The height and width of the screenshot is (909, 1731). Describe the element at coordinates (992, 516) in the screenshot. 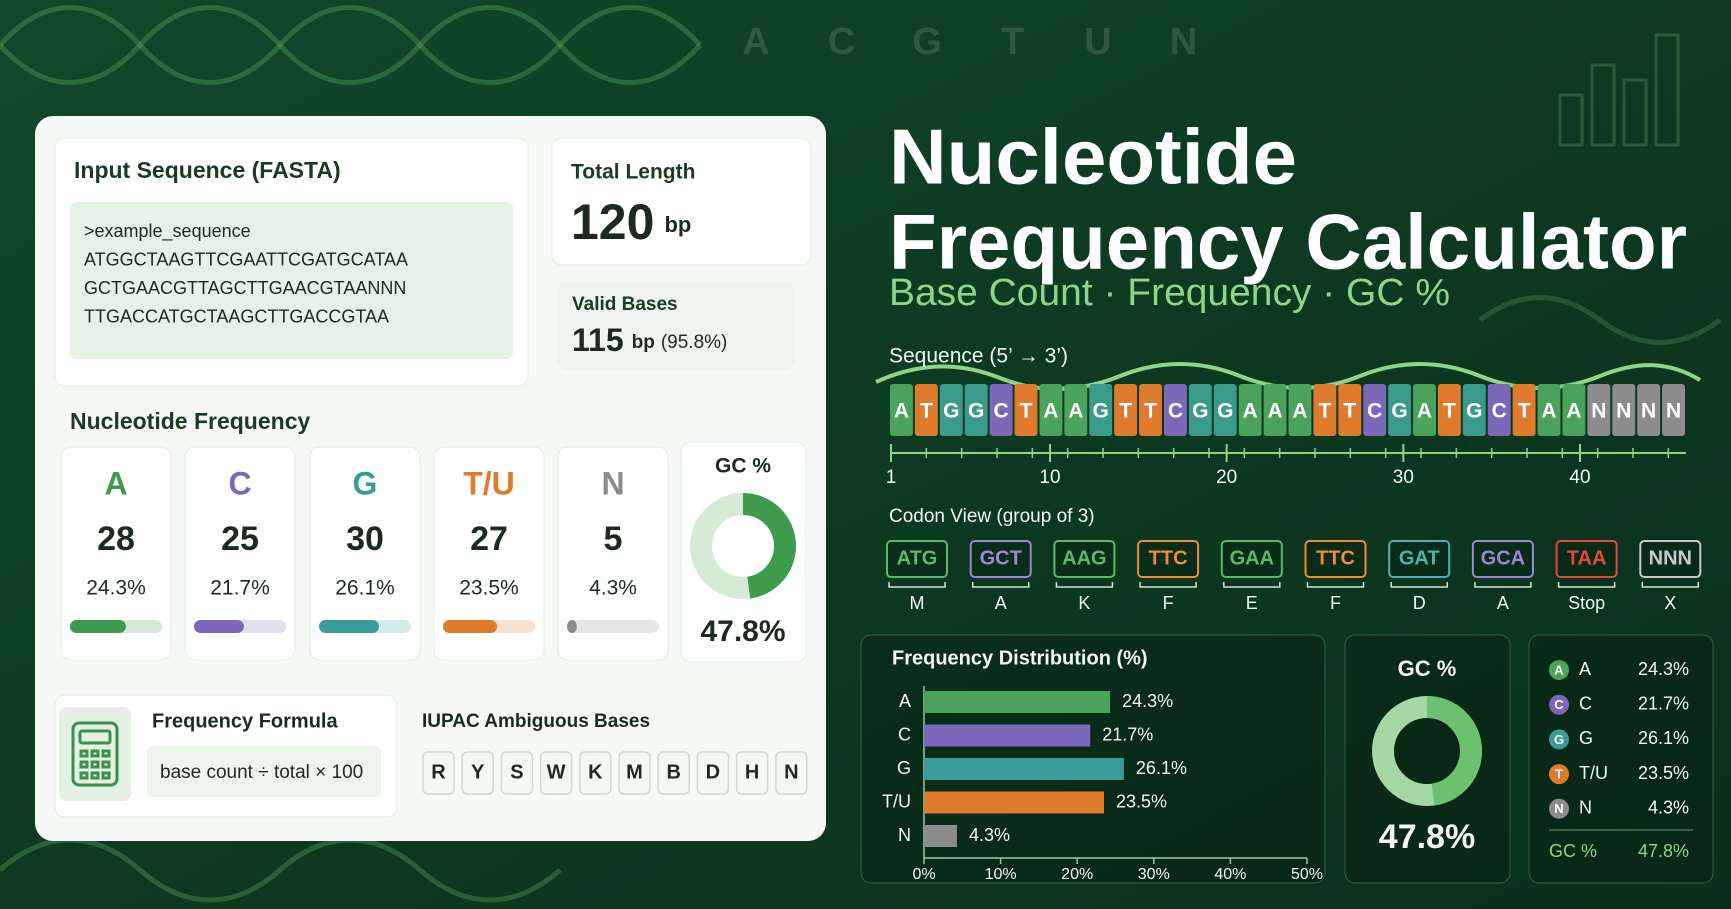

I see `codon-label: Codon View (group of 3)` at that location.